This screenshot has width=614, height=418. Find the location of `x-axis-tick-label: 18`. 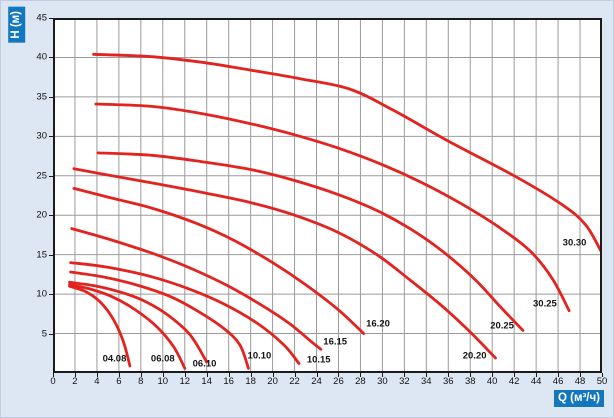

x-axis-tick-label: 18 is located at coordinates (250, 381).